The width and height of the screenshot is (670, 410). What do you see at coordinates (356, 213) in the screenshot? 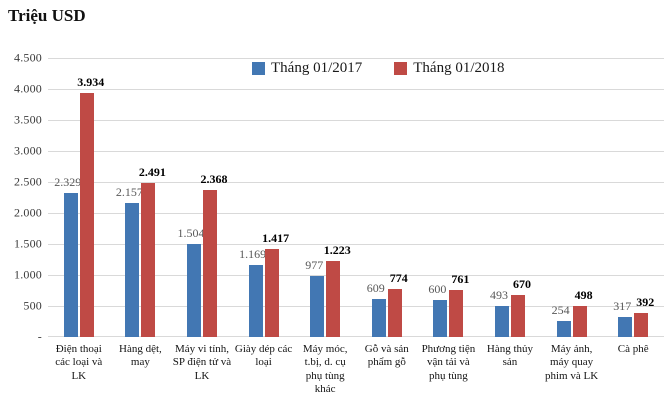
I see `gridline-2000` at bounding box center [356, 213].